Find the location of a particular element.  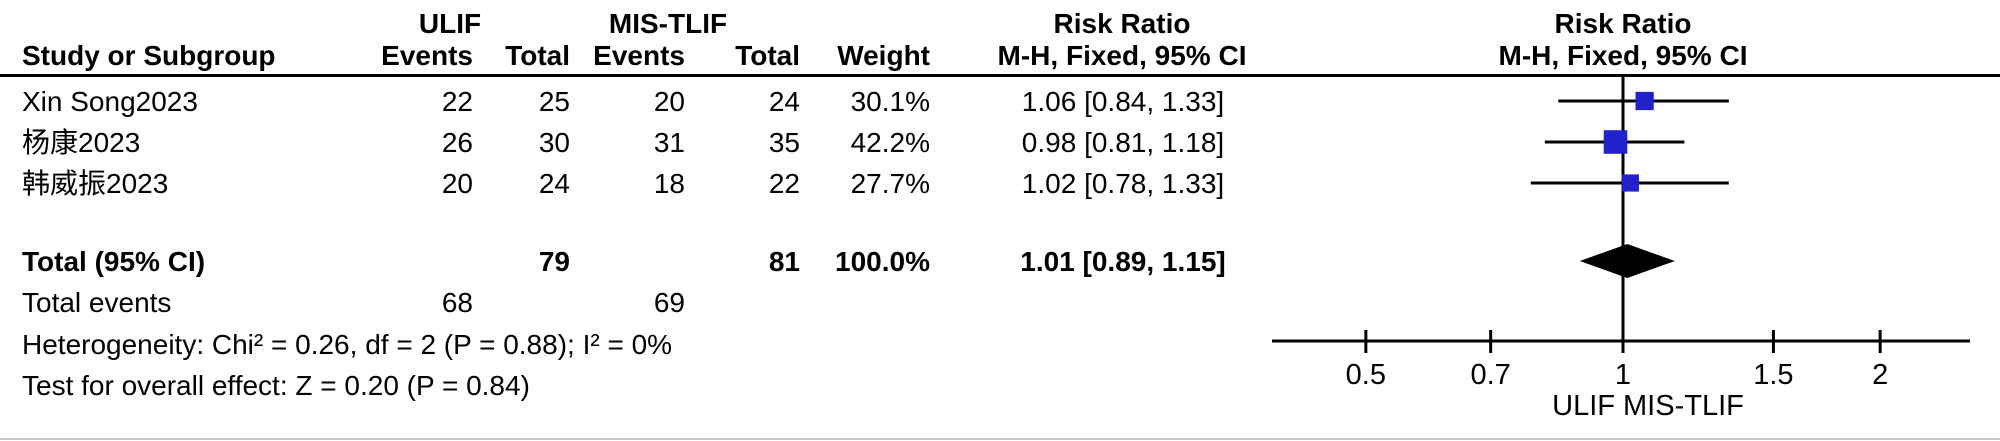

total-ci-text: 1.01 [0.89, 1.15] is located at coordinates (1123, 261).